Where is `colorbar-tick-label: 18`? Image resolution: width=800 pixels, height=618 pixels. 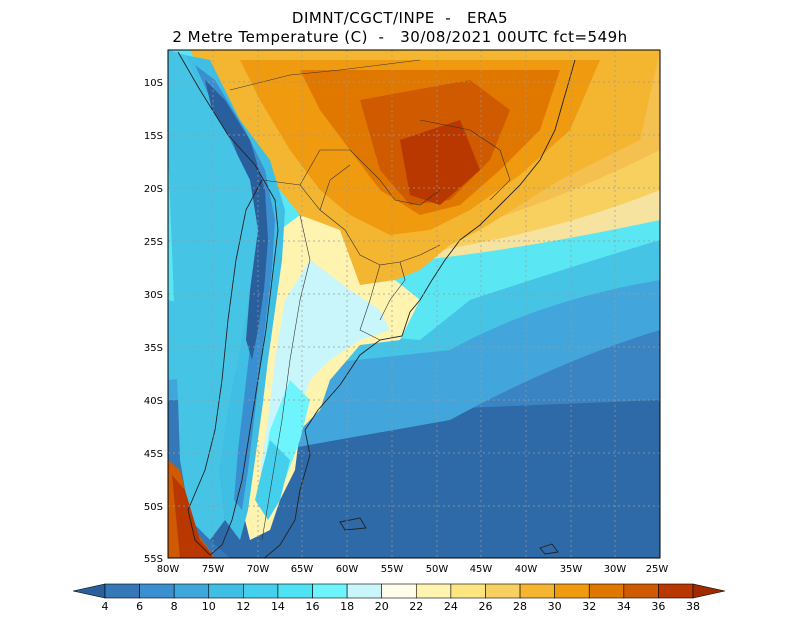
colorbar-tick-label: 18 is located at coordinates (347, 606).